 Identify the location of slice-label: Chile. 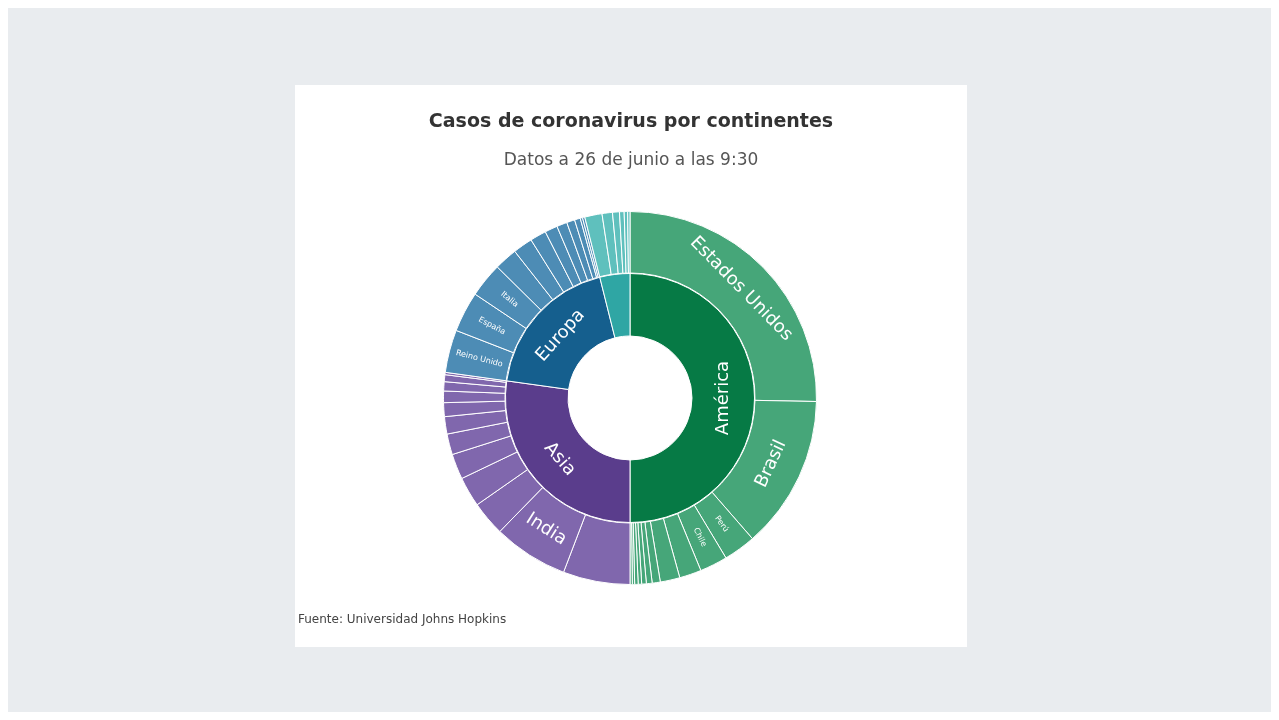
(700, 537).